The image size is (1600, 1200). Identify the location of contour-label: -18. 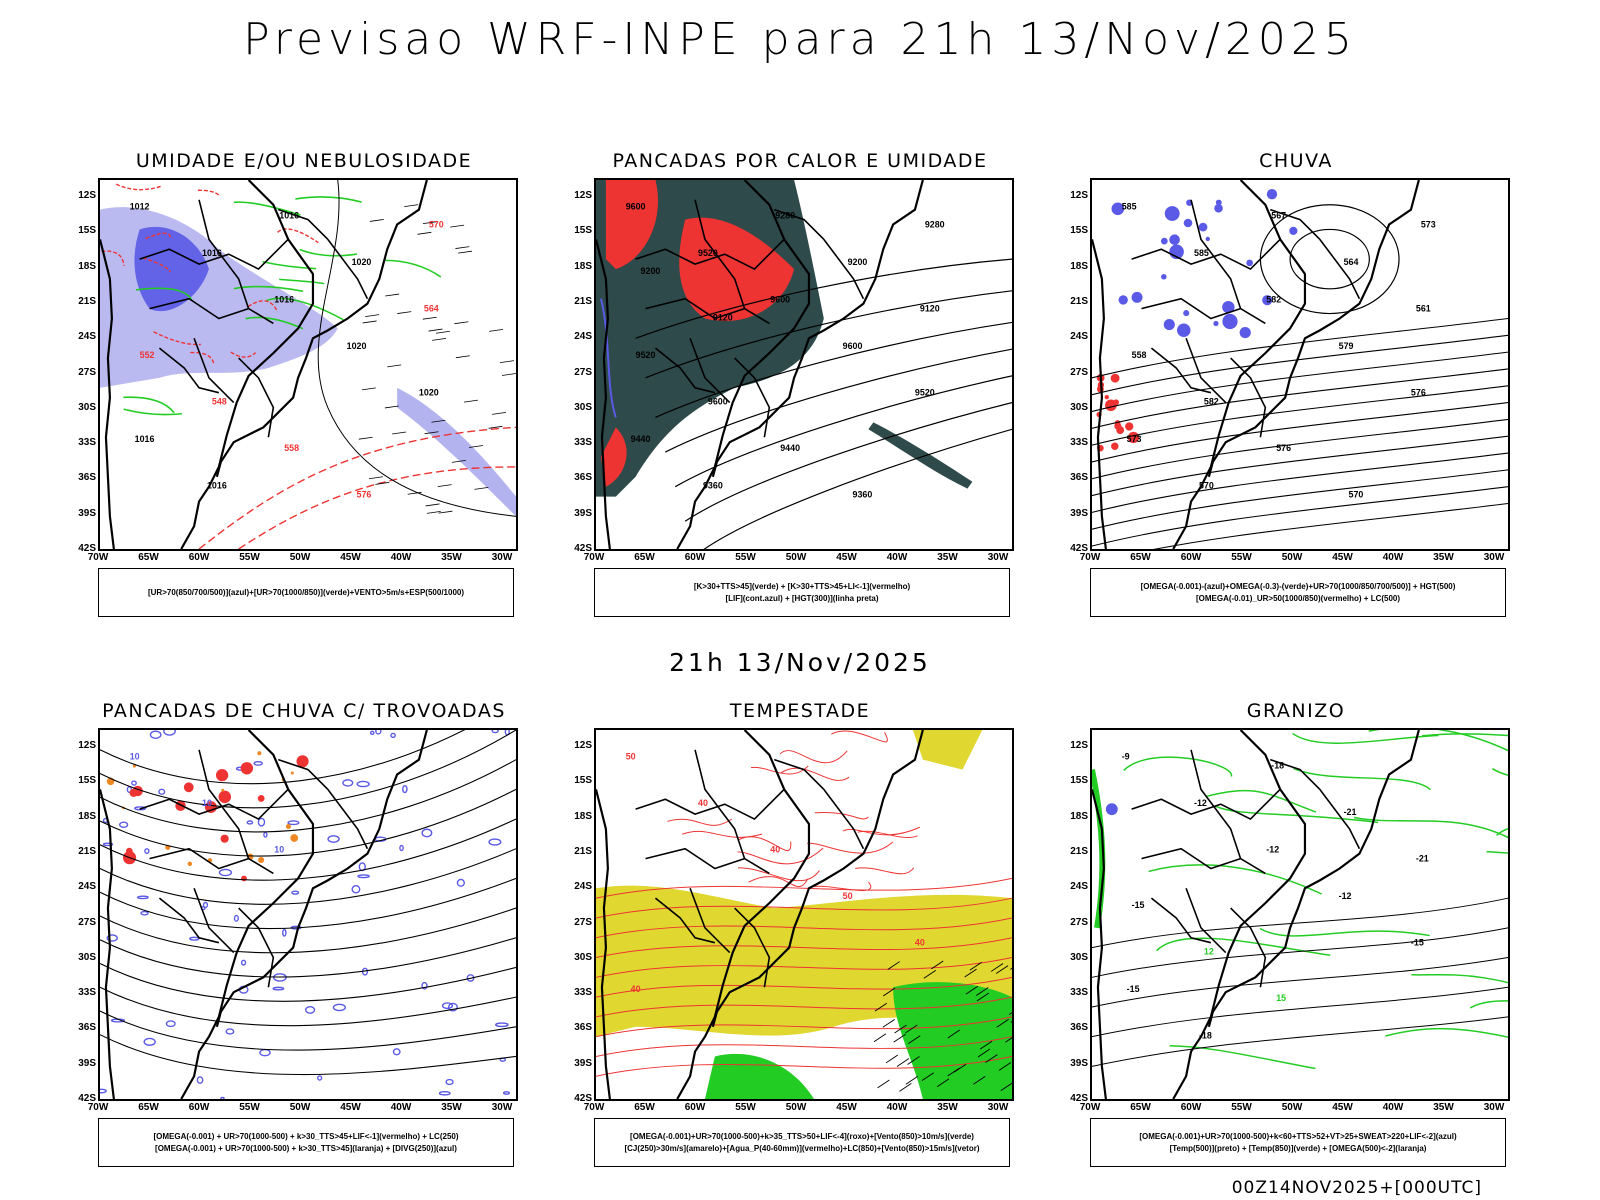
(1277, 766).